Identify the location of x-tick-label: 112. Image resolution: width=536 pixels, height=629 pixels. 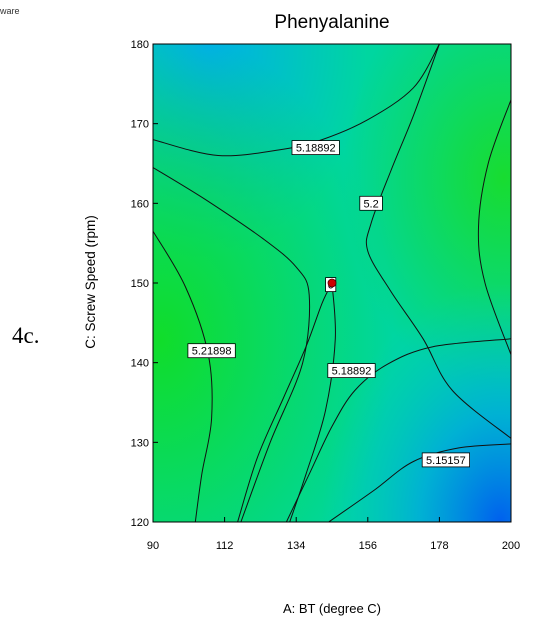
(225, 546).